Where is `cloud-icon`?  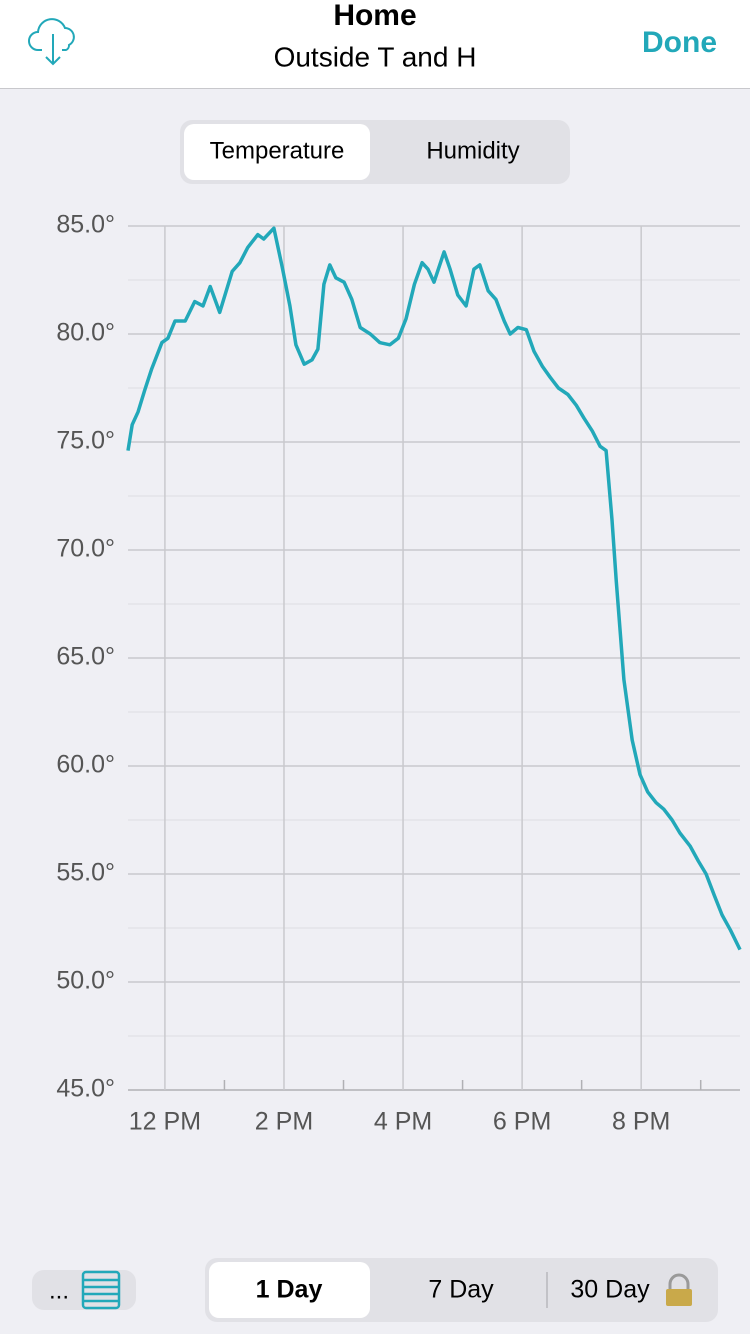 cloud-icon is located at coordinates (51, 34).